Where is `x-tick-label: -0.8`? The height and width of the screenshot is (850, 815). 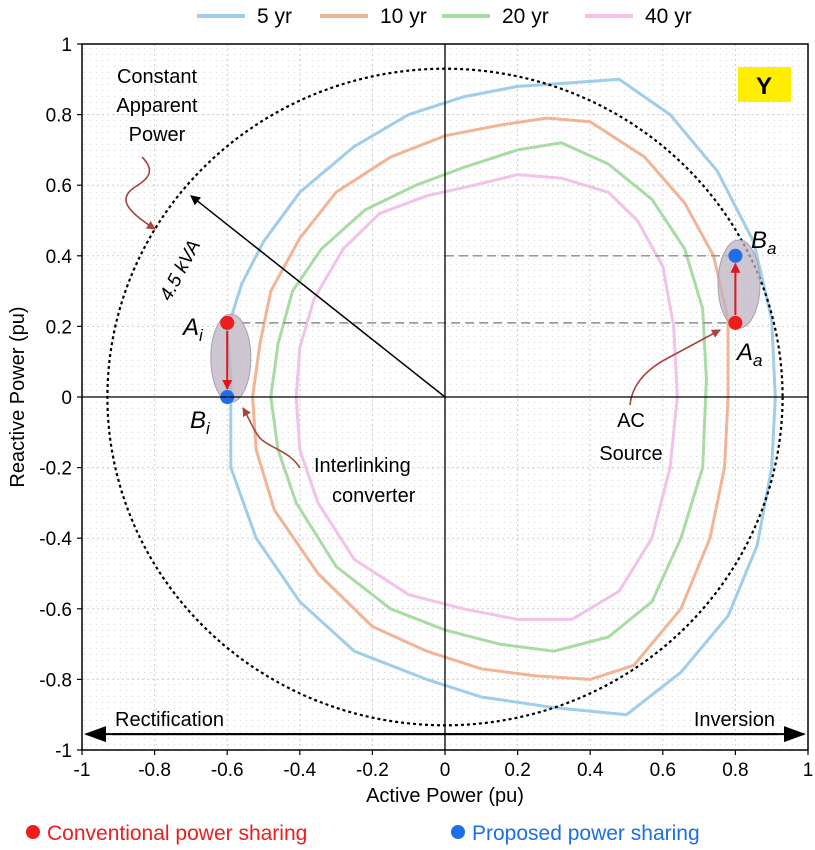
x-tick-label: -0.8 is located at coordinates (154, 770).